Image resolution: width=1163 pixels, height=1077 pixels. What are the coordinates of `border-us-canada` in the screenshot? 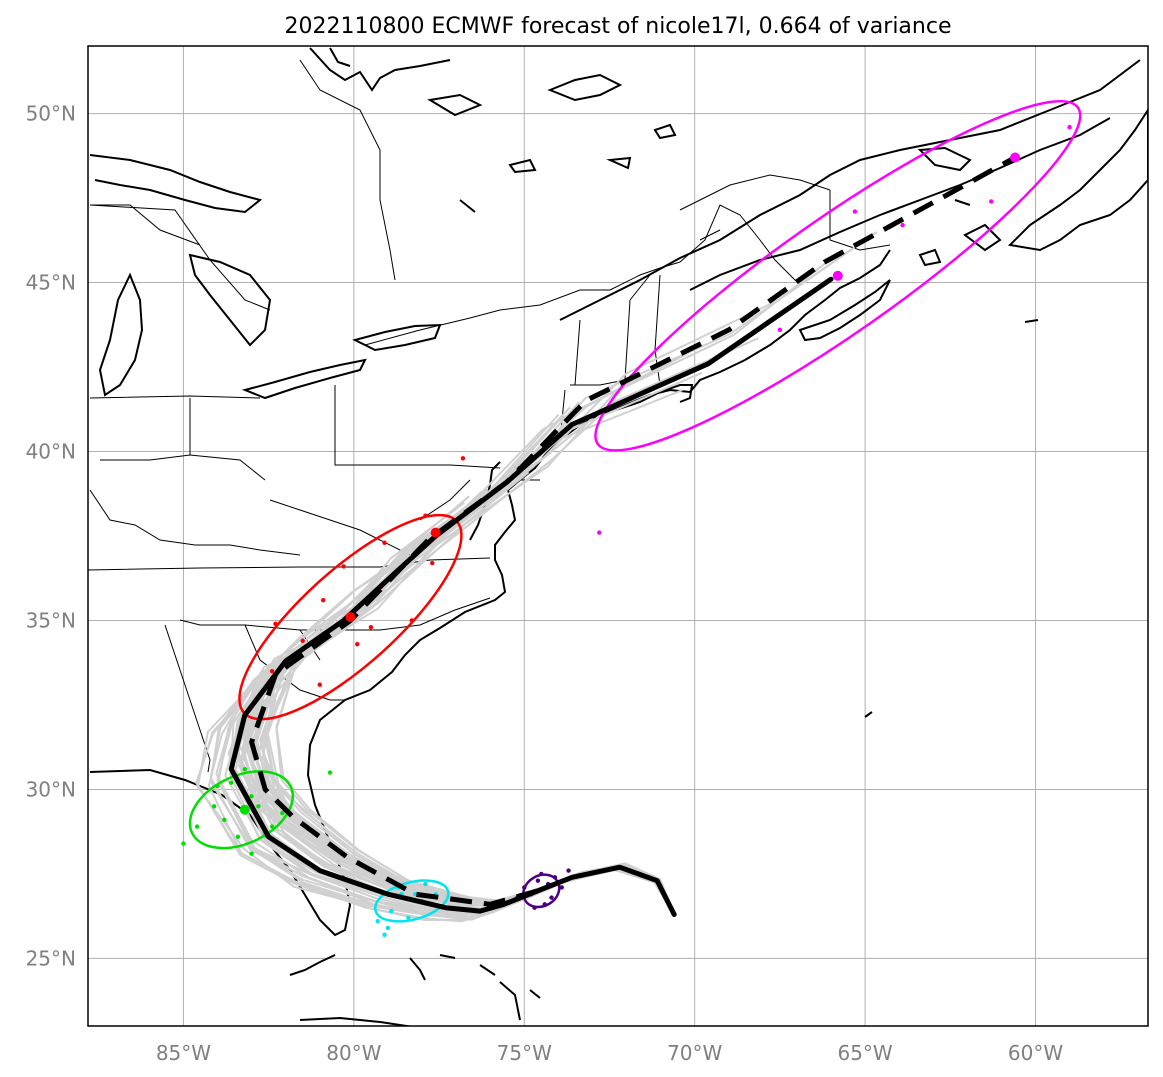 It's located at (445, 275).